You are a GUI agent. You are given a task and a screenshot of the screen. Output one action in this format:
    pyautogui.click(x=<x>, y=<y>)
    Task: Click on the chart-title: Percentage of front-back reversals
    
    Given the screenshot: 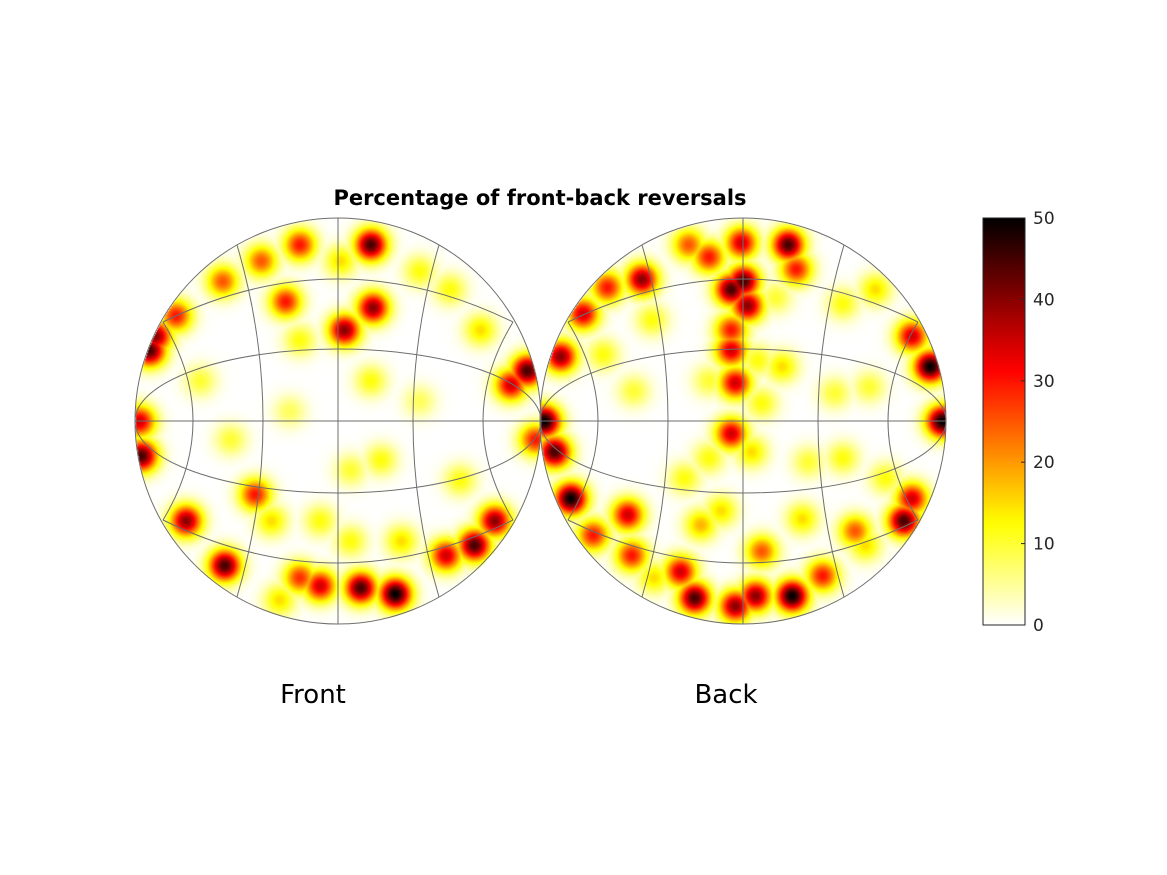 What is the action you would take?
    pyautogui.click(x=540, y=198)
    